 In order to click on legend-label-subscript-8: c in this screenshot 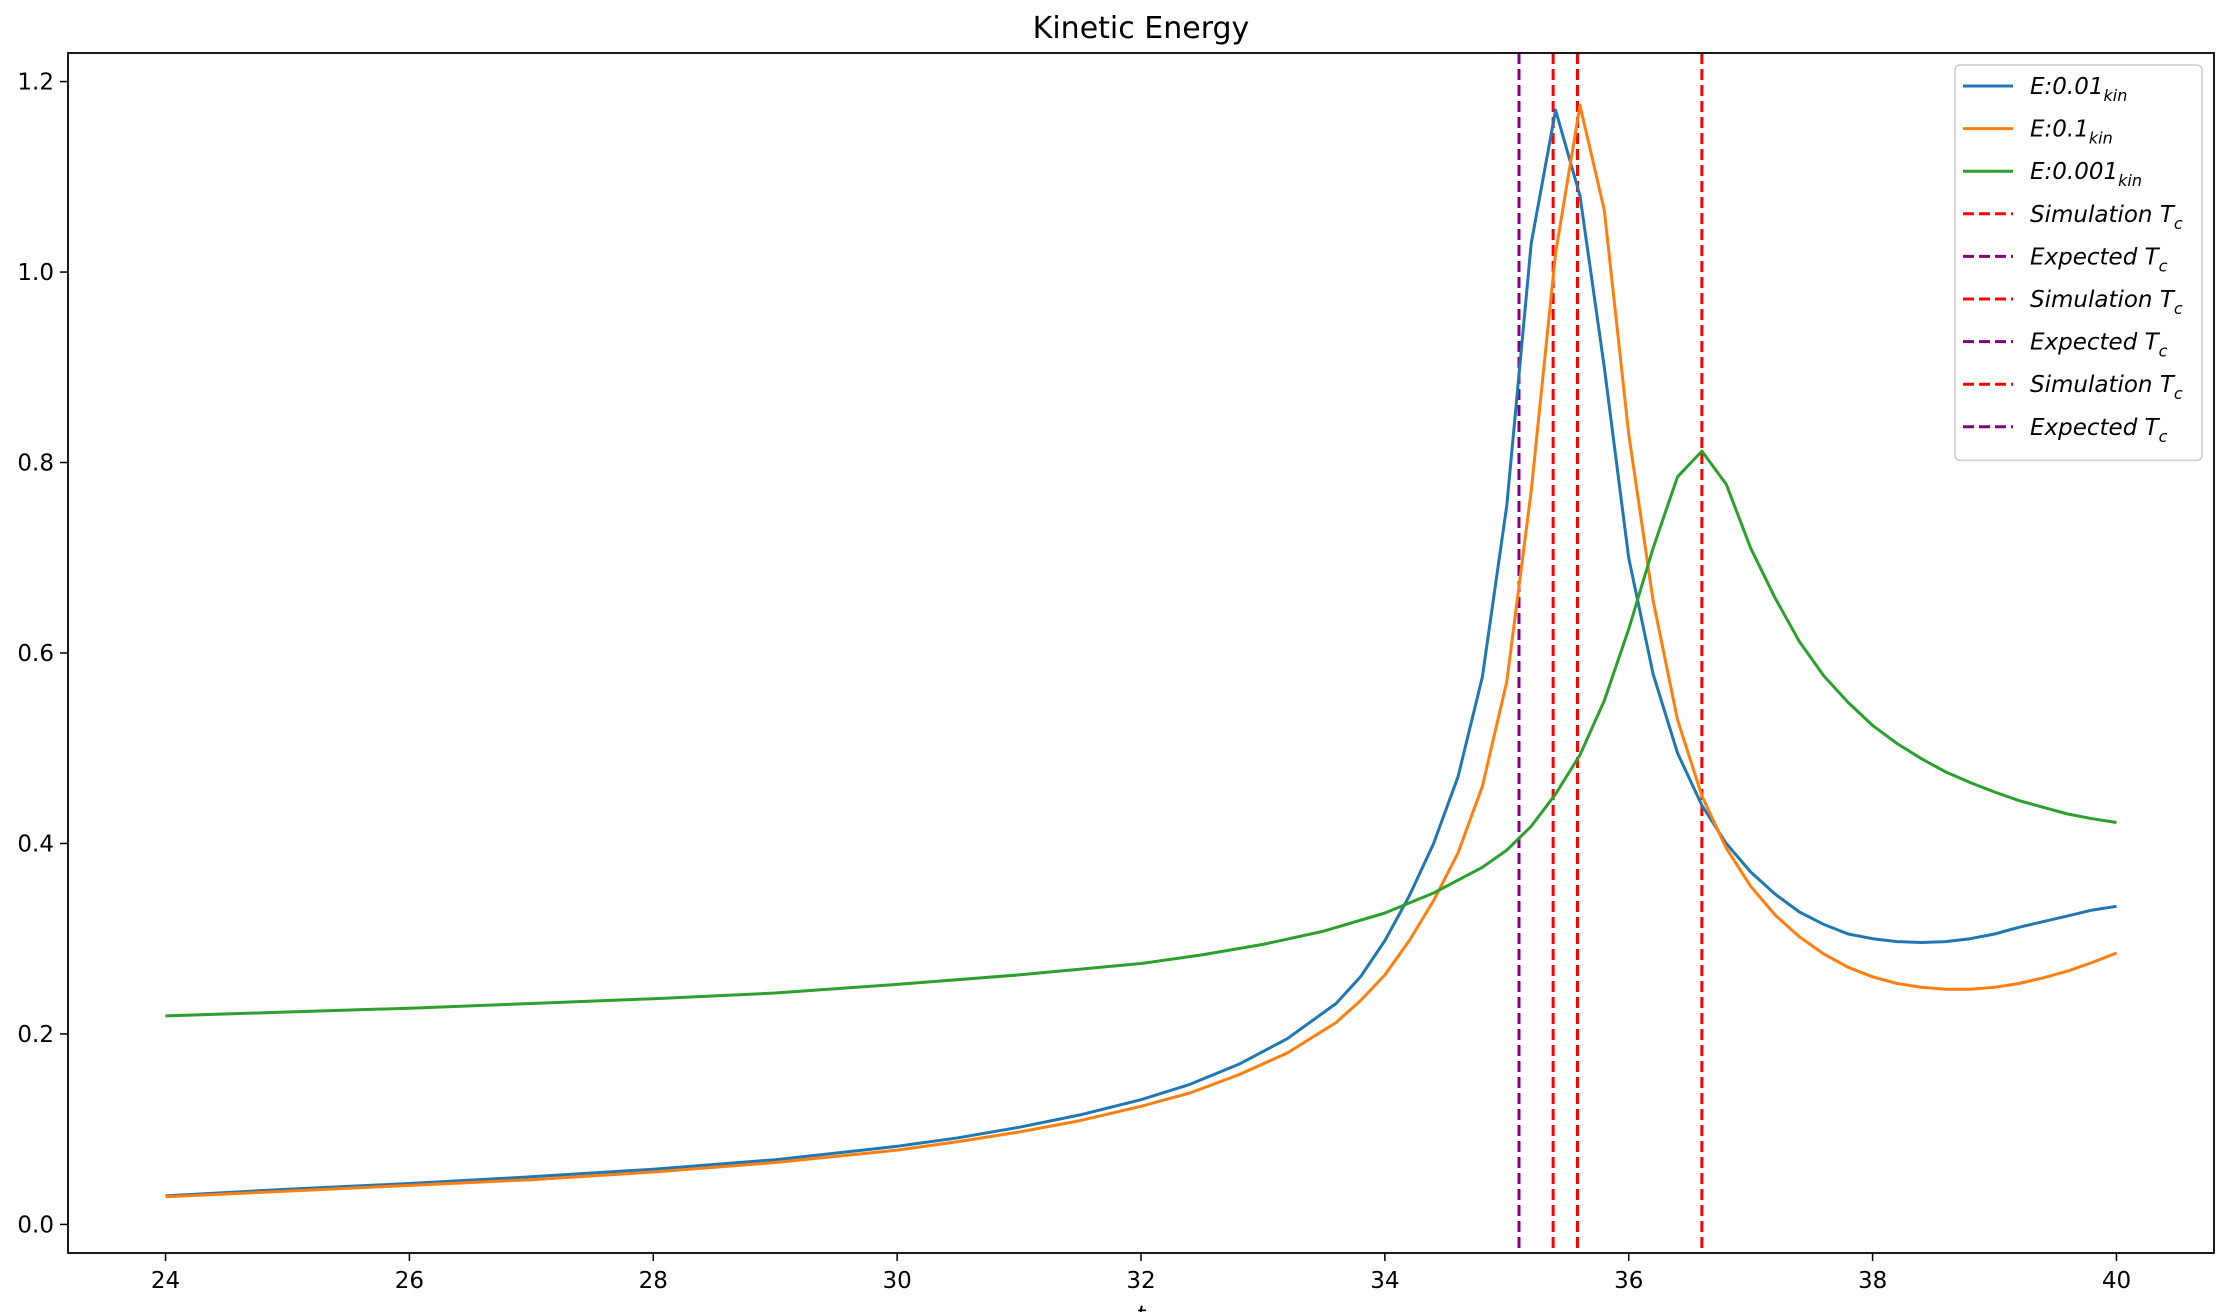, I will do `click(2163, 436)`.